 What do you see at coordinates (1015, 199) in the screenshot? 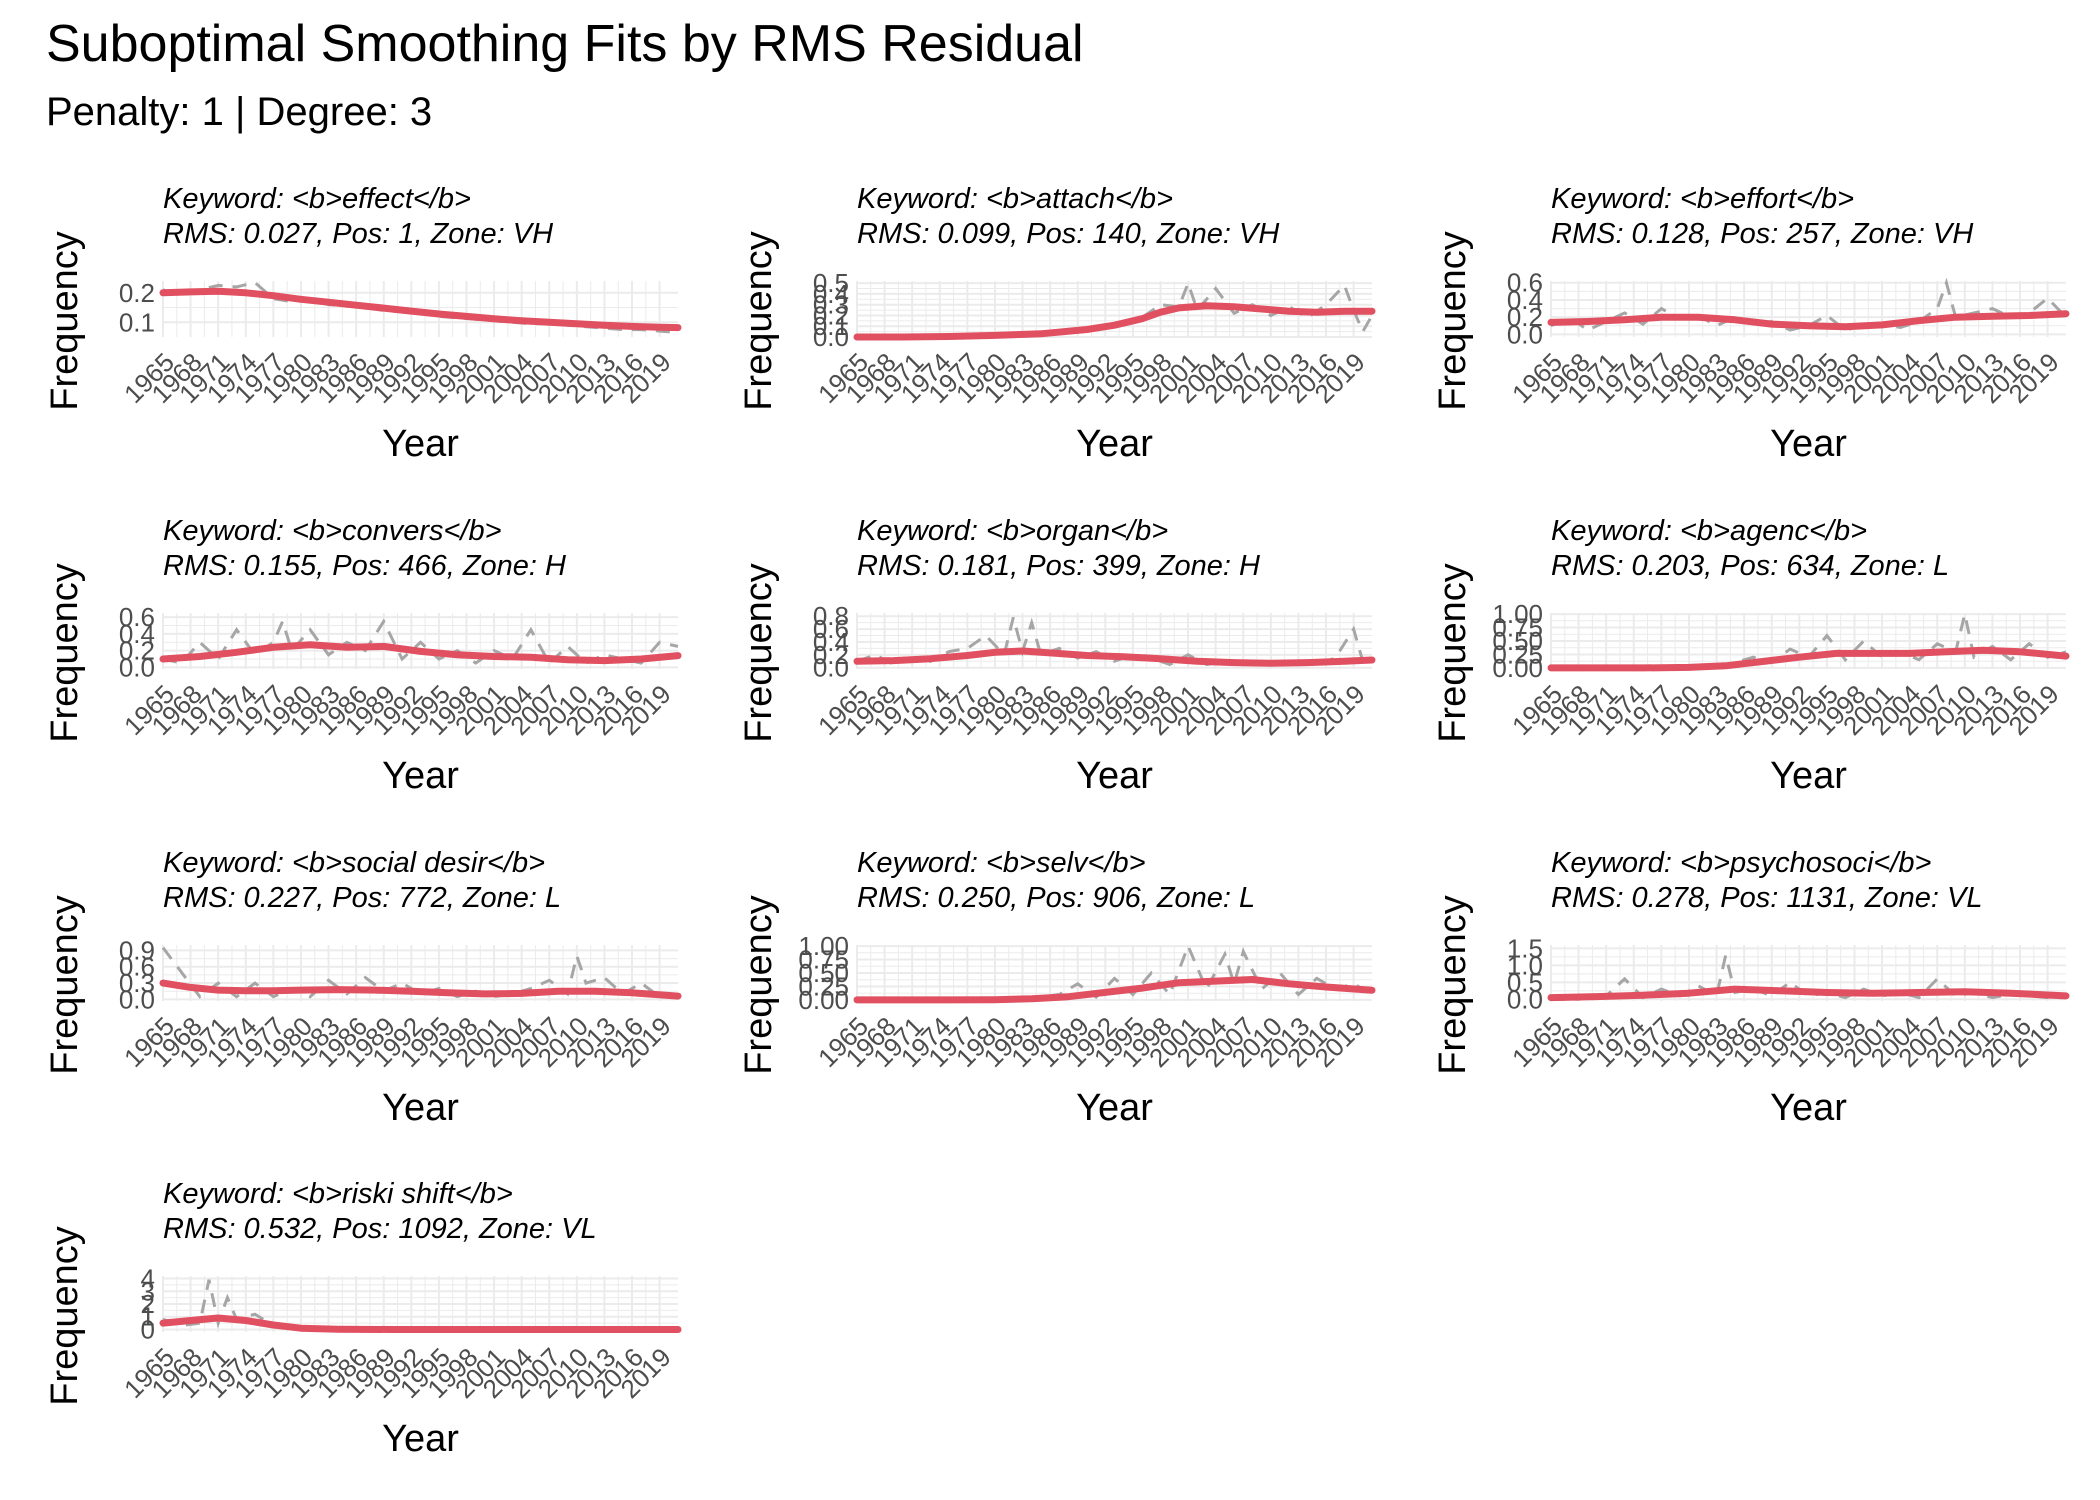
I see `panel-title: Keyword: <b>attach</b>` at bounding box center [1015, 199].